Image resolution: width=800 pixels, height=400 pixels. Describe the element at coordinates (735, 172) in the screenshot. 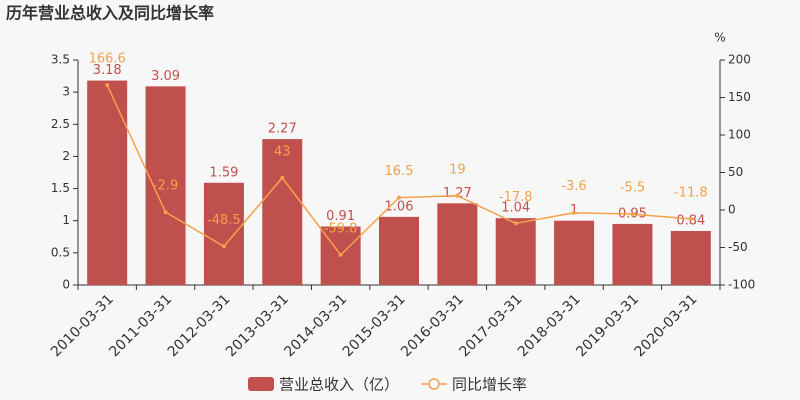

I see `y2-tick-label: 50` at that location.